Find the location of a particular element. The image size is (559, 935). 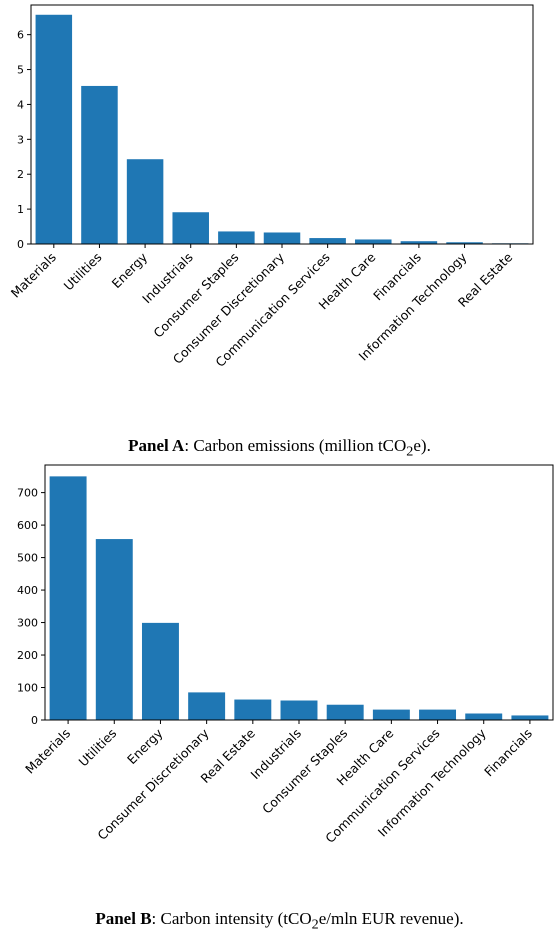

panel-a-y-tick-label: 0 is located at coordinates (20, 244).